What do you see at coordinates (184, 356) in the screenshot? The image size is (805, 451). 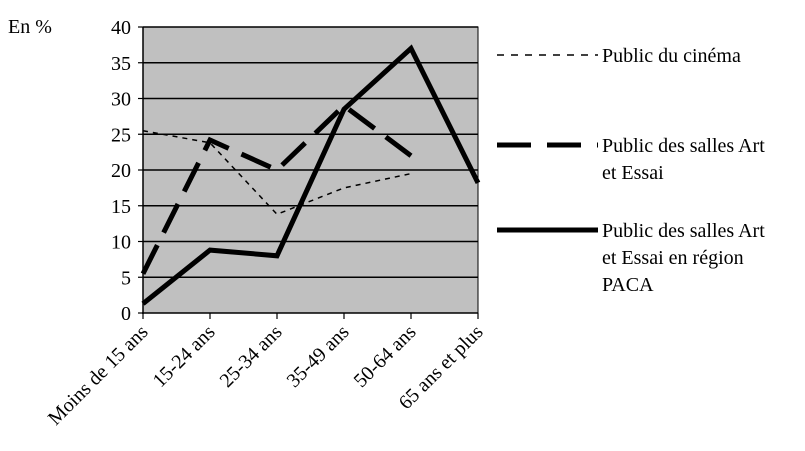 I see `x-tick-label: 15-24 ans` at bounding box center [184, 356].